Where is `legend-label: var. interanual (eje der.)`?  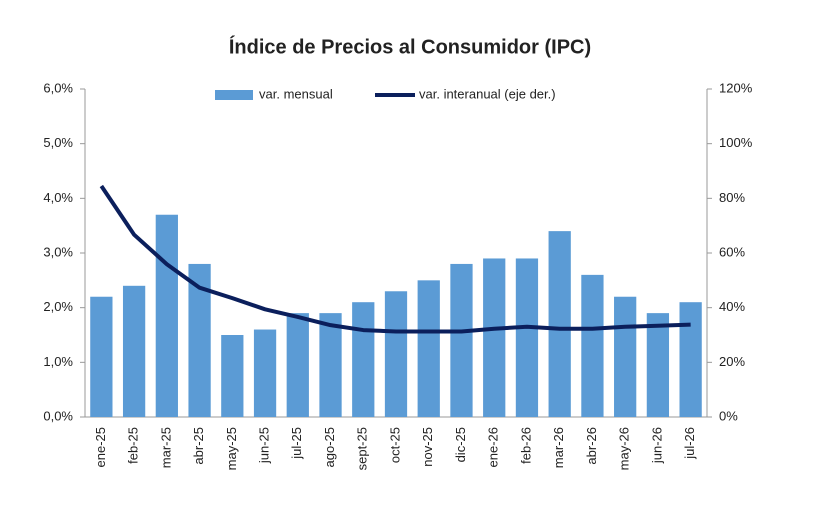
legend-label: var. interanual (eje der.) is located at coordinates (487, 93).